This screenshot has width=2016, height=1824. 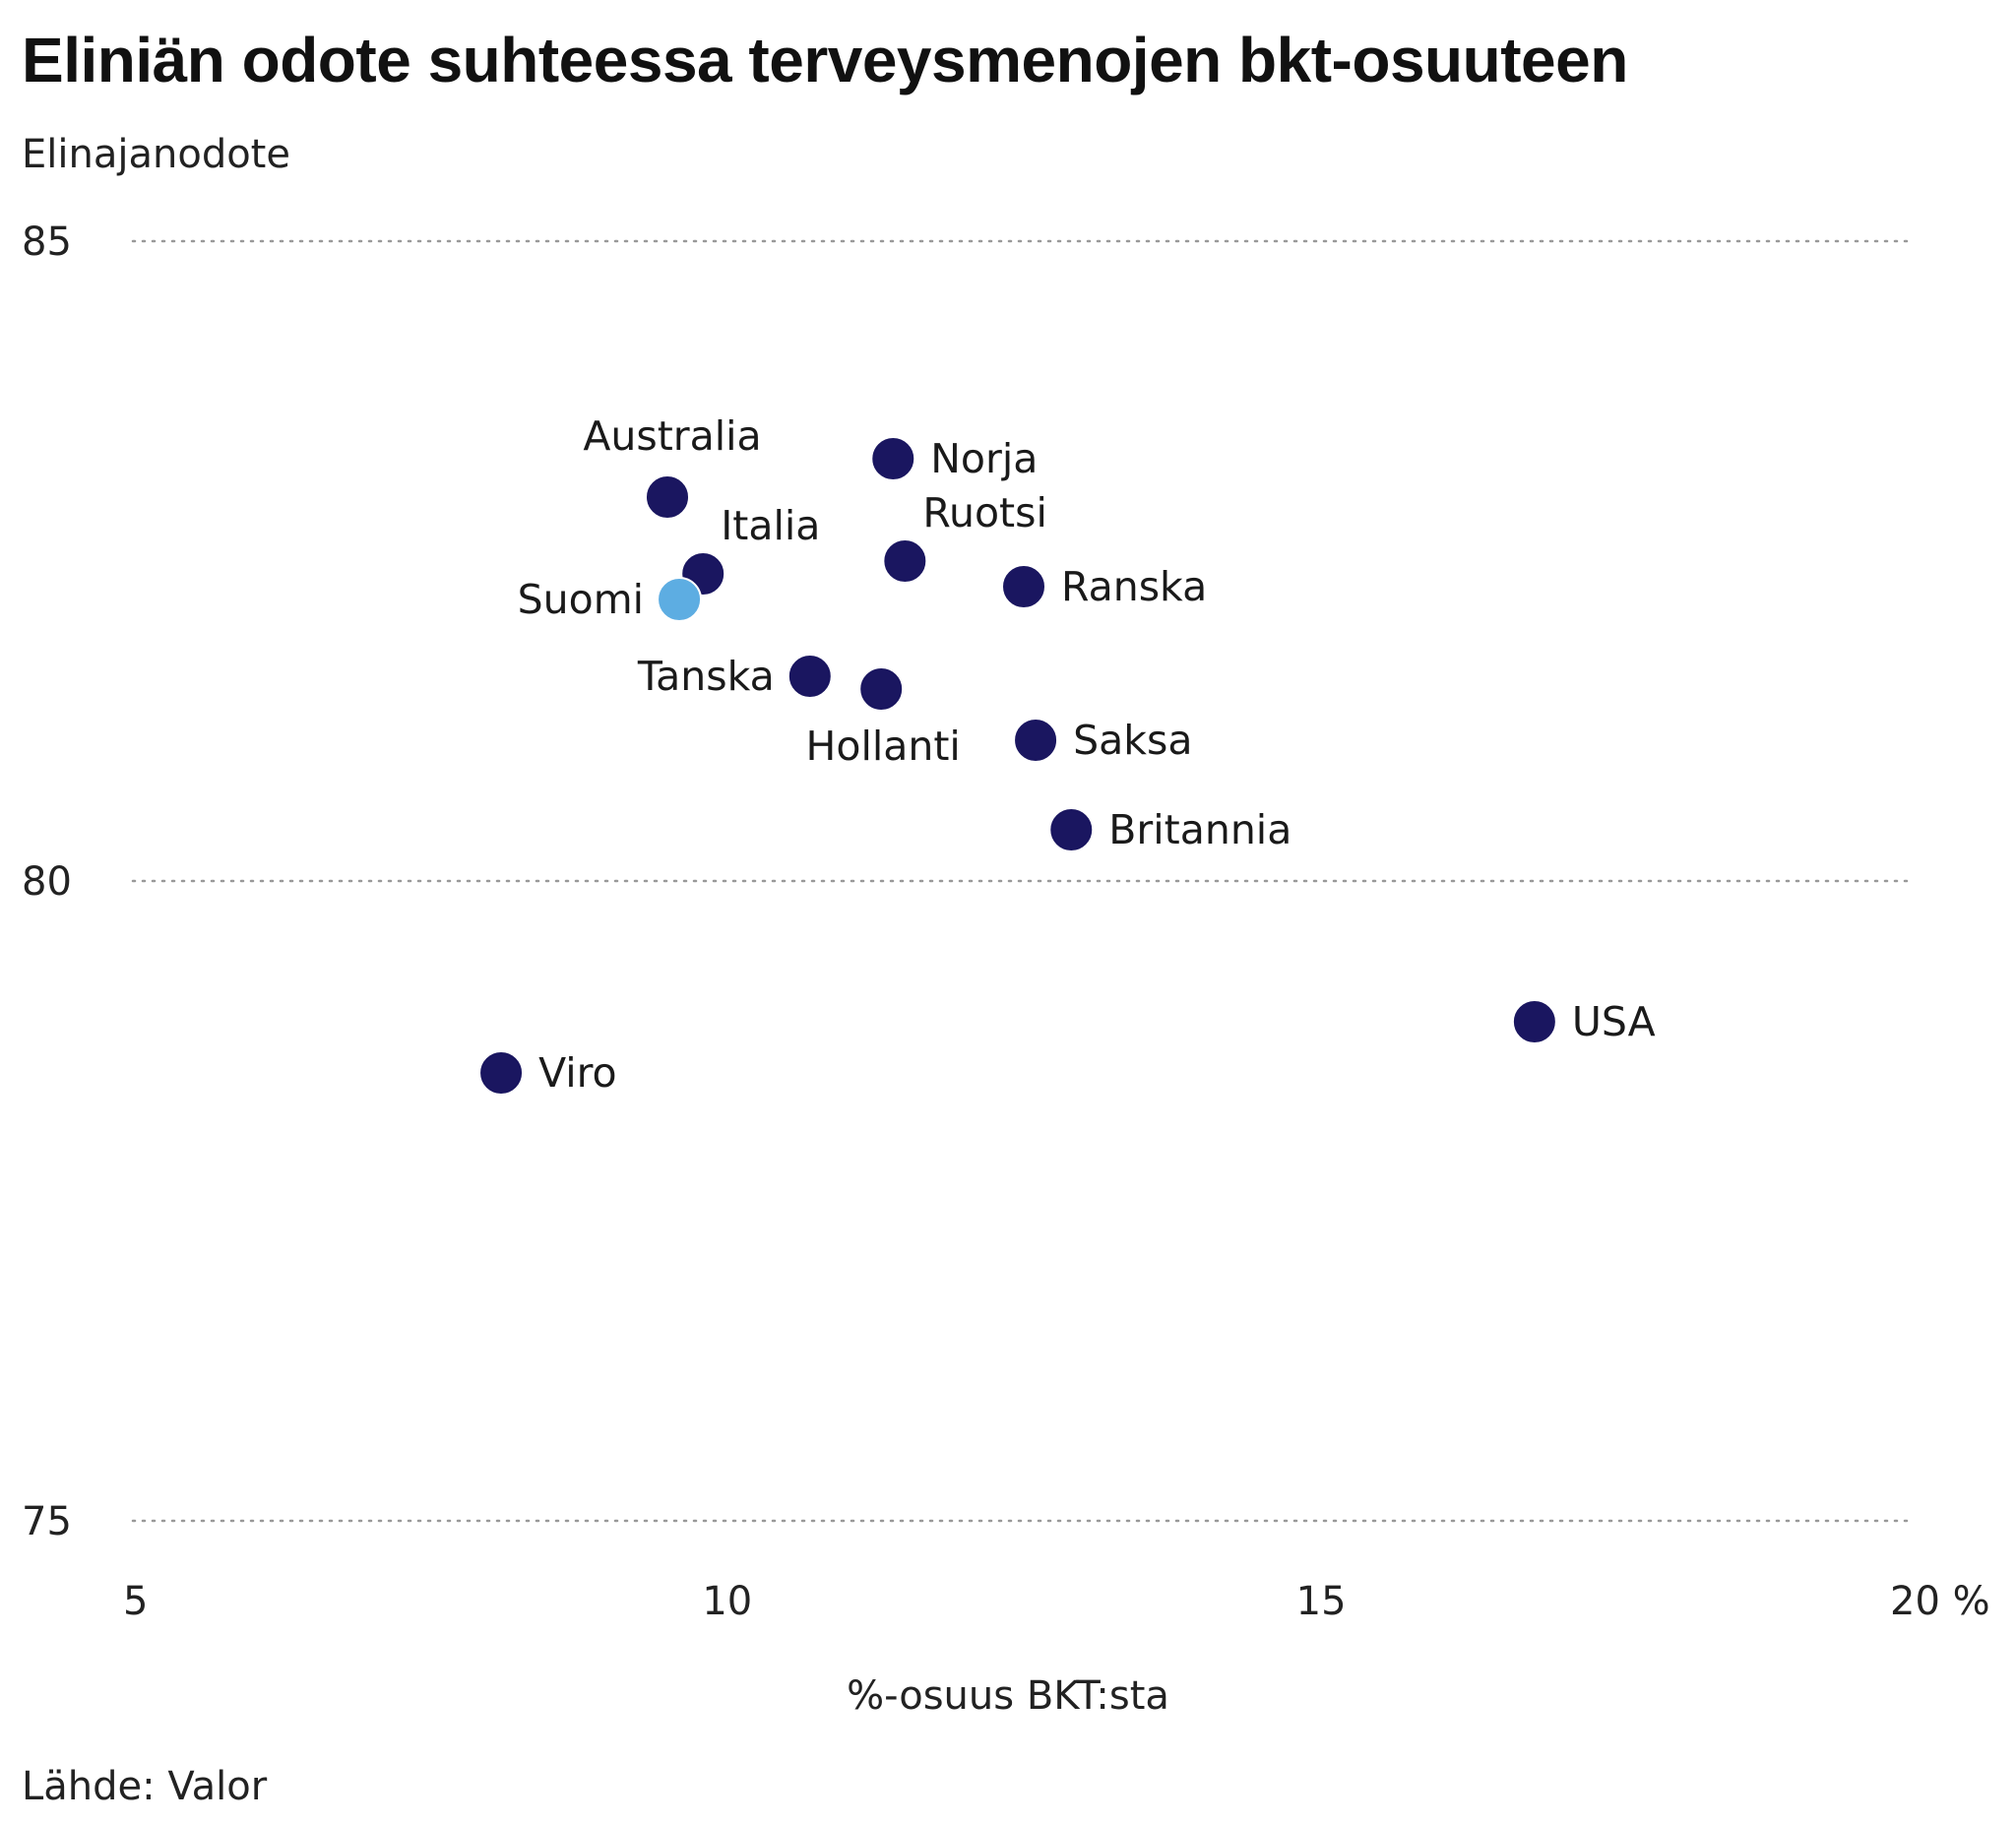 I want to click on data-point-ruotsi, so click(x=905, y=561).